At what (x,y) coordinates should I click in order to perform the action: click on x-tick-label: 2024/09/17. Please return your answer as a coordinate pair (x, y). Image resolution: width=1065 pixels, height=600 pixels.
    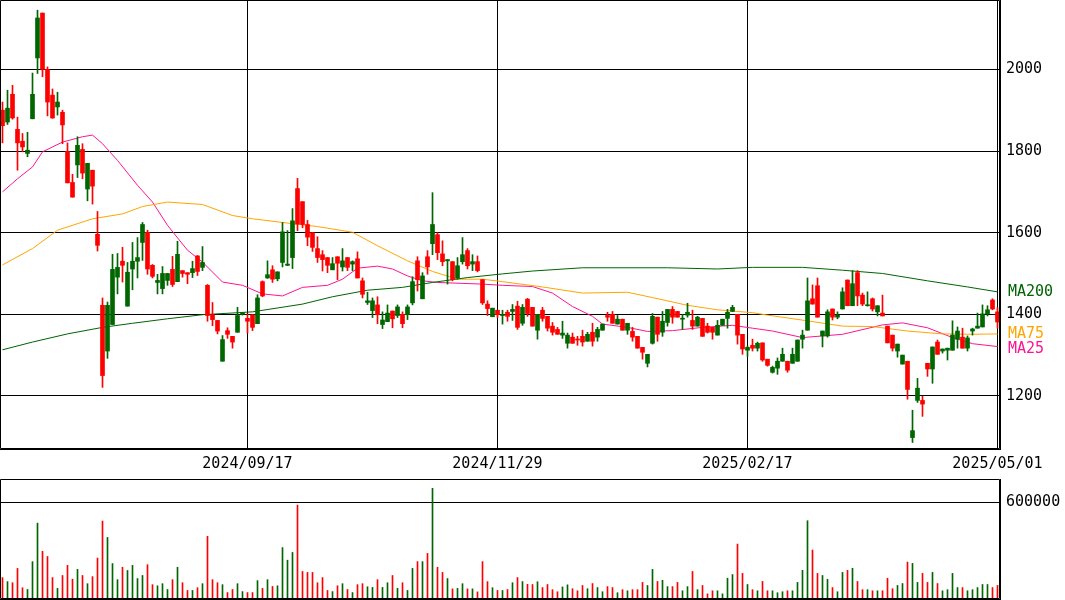
    Looking at the image, I should click on (247, 462).